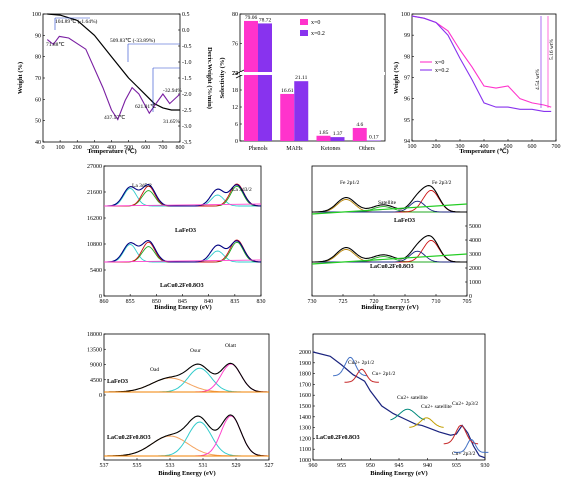  Describe the element at coordinates (94, 245) in the screenshot. I see `y-tick-label: 10800` at that location.